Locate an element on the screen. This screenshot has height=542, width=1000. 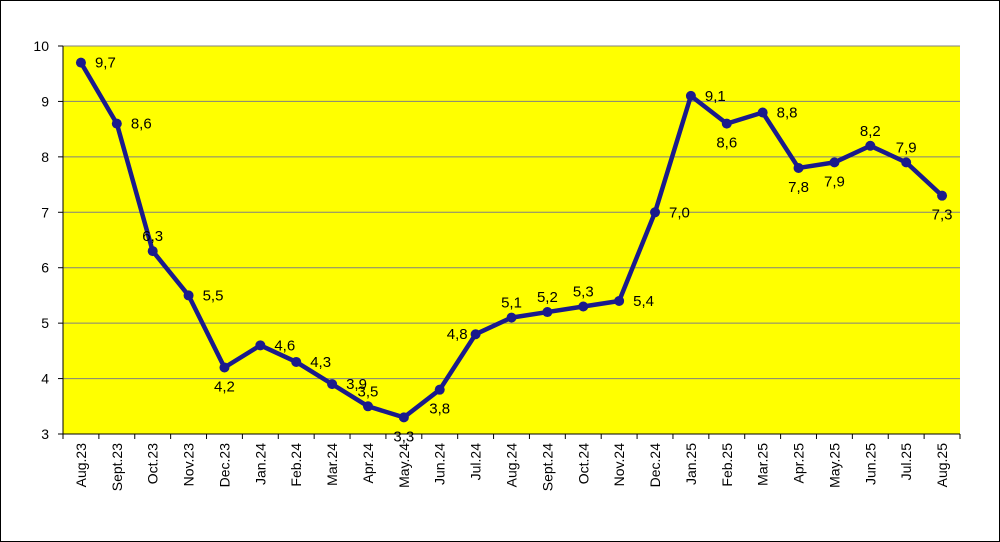
x-tick-label: Sept.23 is located at coordinates (117, 467).